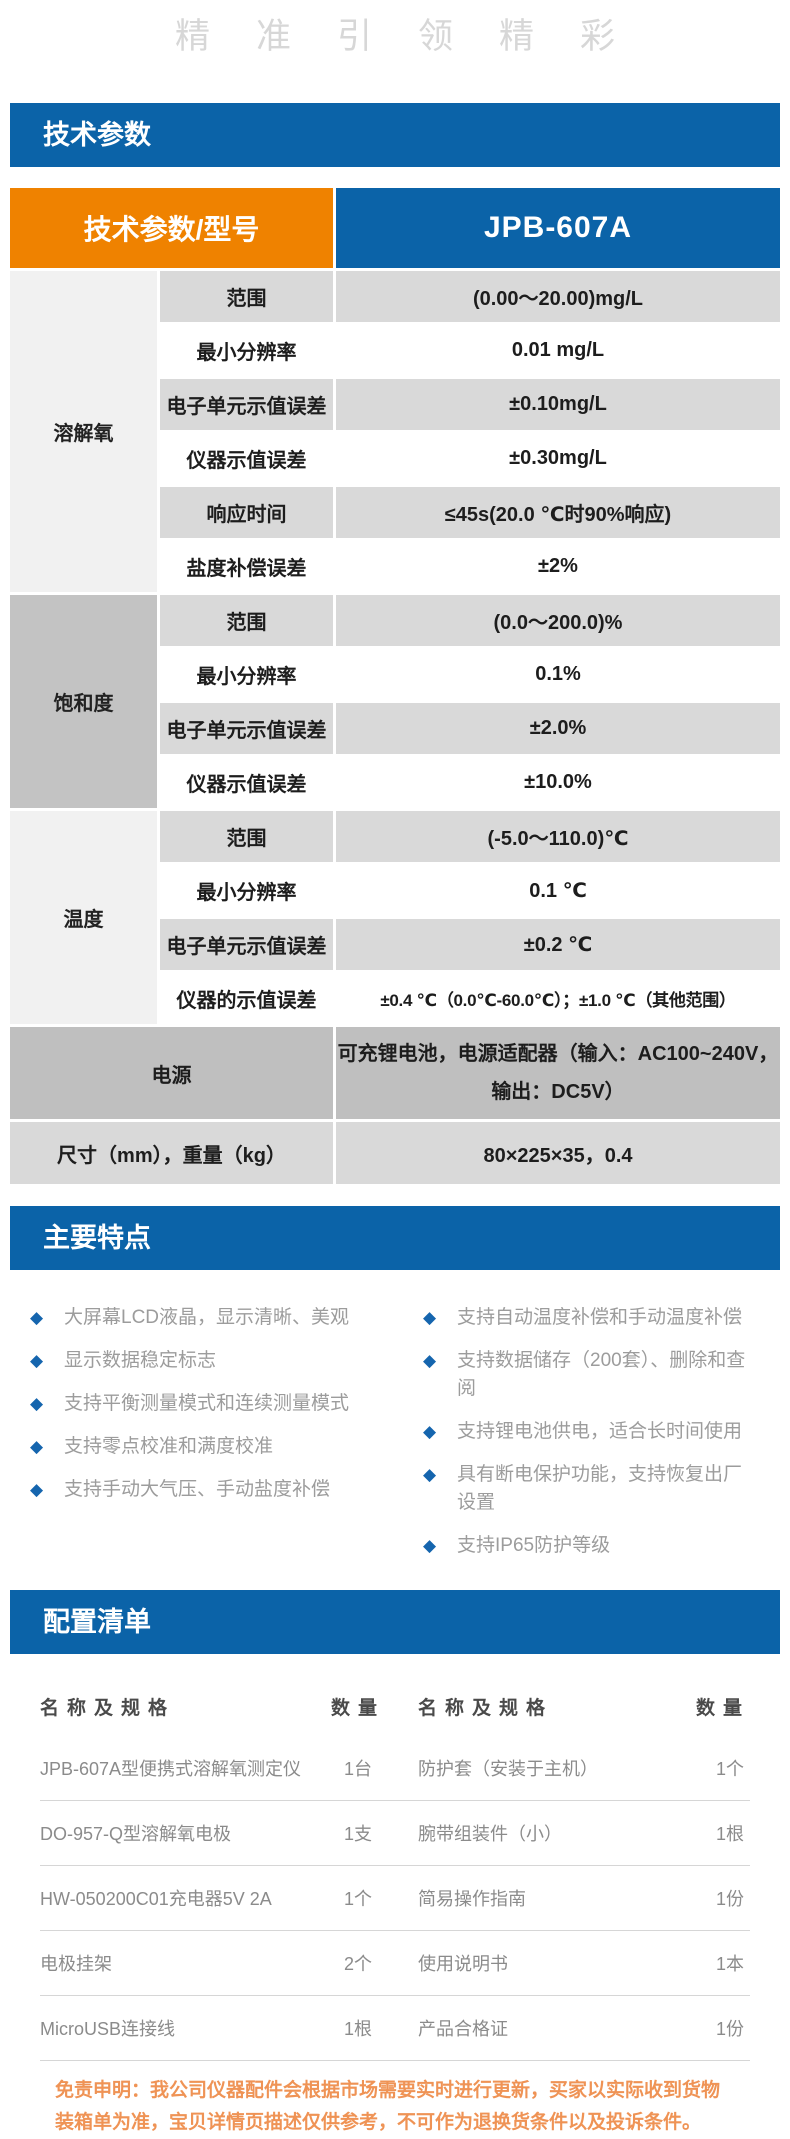 This screenshot has height=2139, width=790. Describe the element at coordinates (246, 296) in the screenshot. I see `spec-param-label: 范围` at that location.